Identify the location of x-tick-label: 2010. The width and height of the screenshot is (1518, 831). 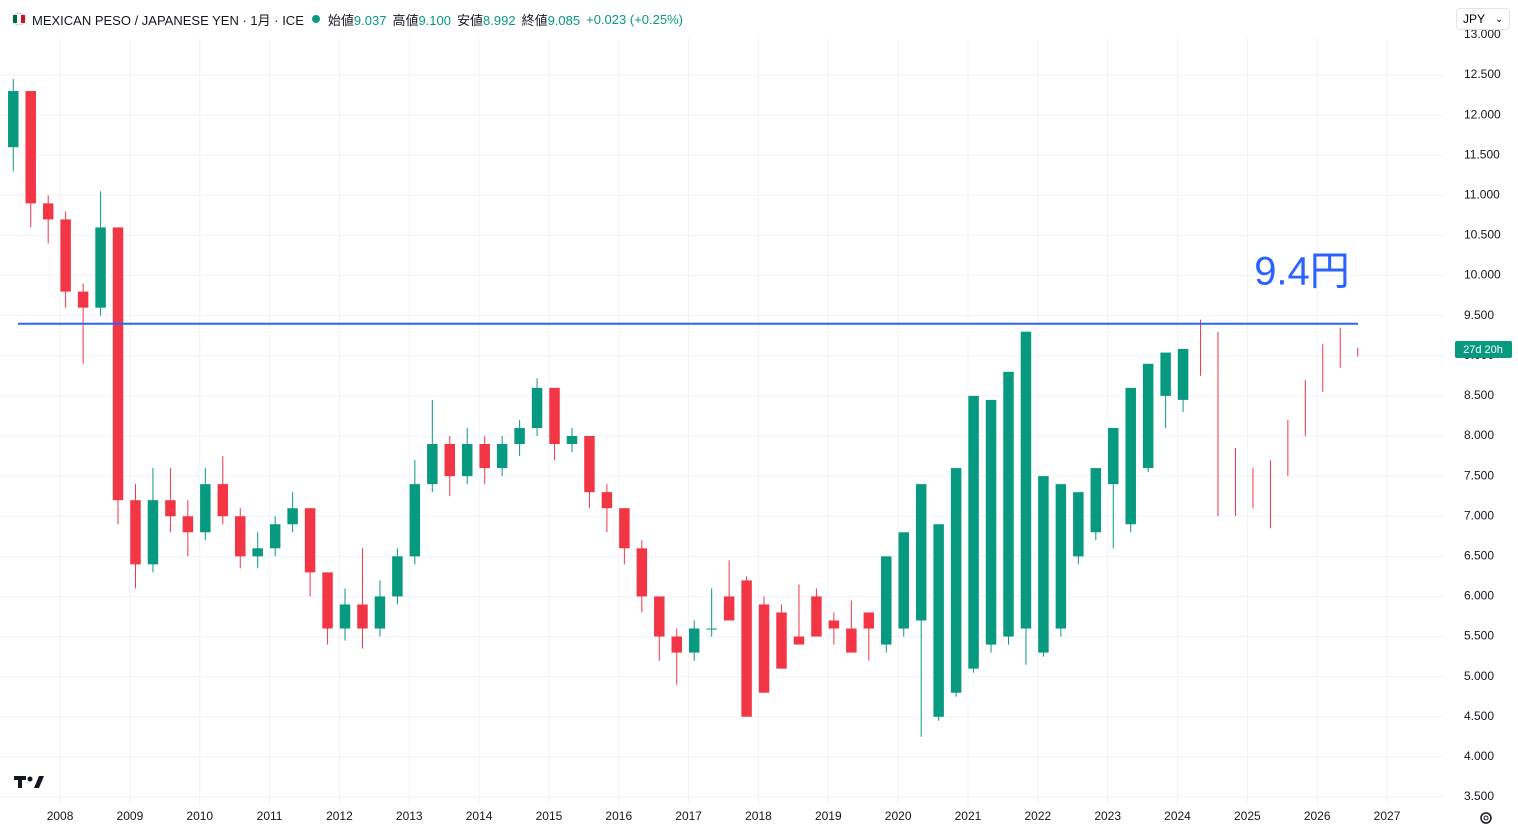
(199, 816).